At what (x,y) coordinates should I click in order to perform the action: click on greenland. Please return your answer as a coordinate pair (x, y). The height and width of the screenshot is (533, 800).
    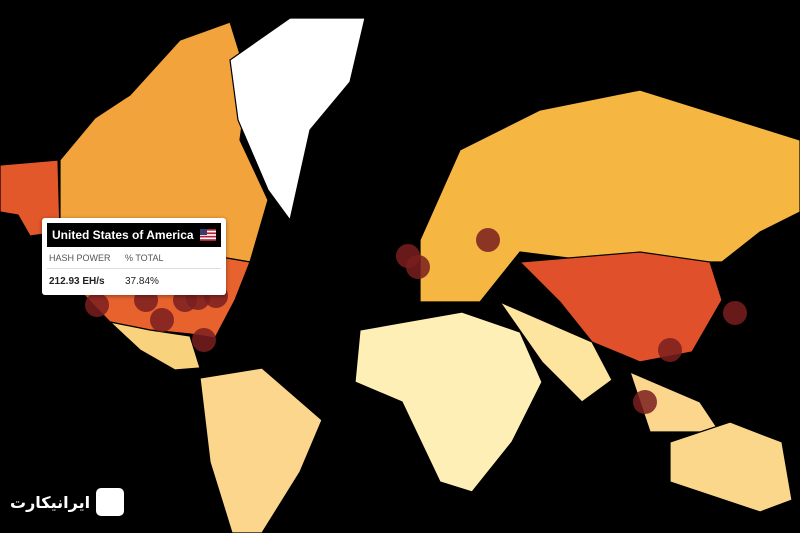
    Looking at the image, I should click on (297, 119).